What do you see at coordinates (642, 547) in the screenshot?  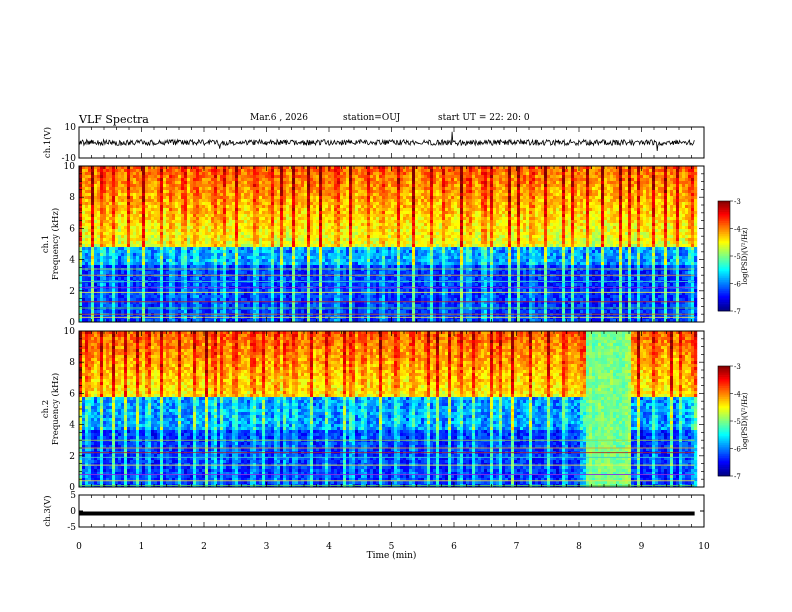 I see `x-tick-label: 9` at bounding box center [642, 547].